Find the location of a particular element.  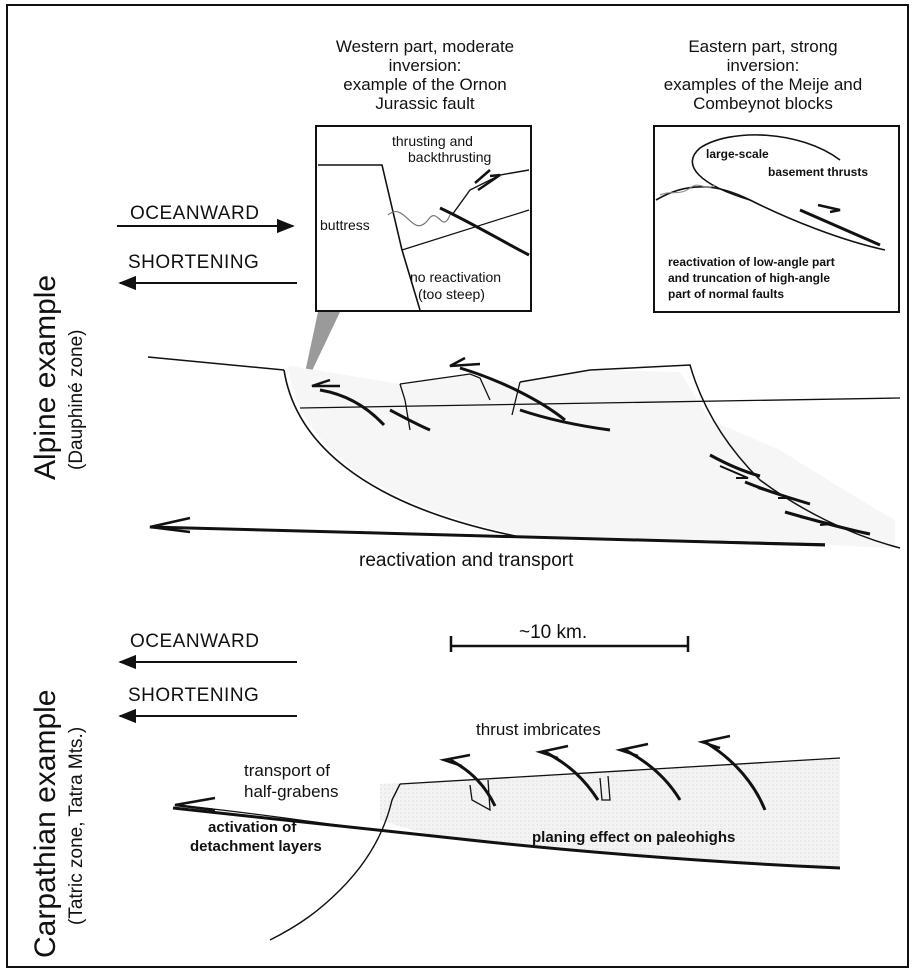

west-caption-line-2: inversion: is located at coordinates (425, 65).